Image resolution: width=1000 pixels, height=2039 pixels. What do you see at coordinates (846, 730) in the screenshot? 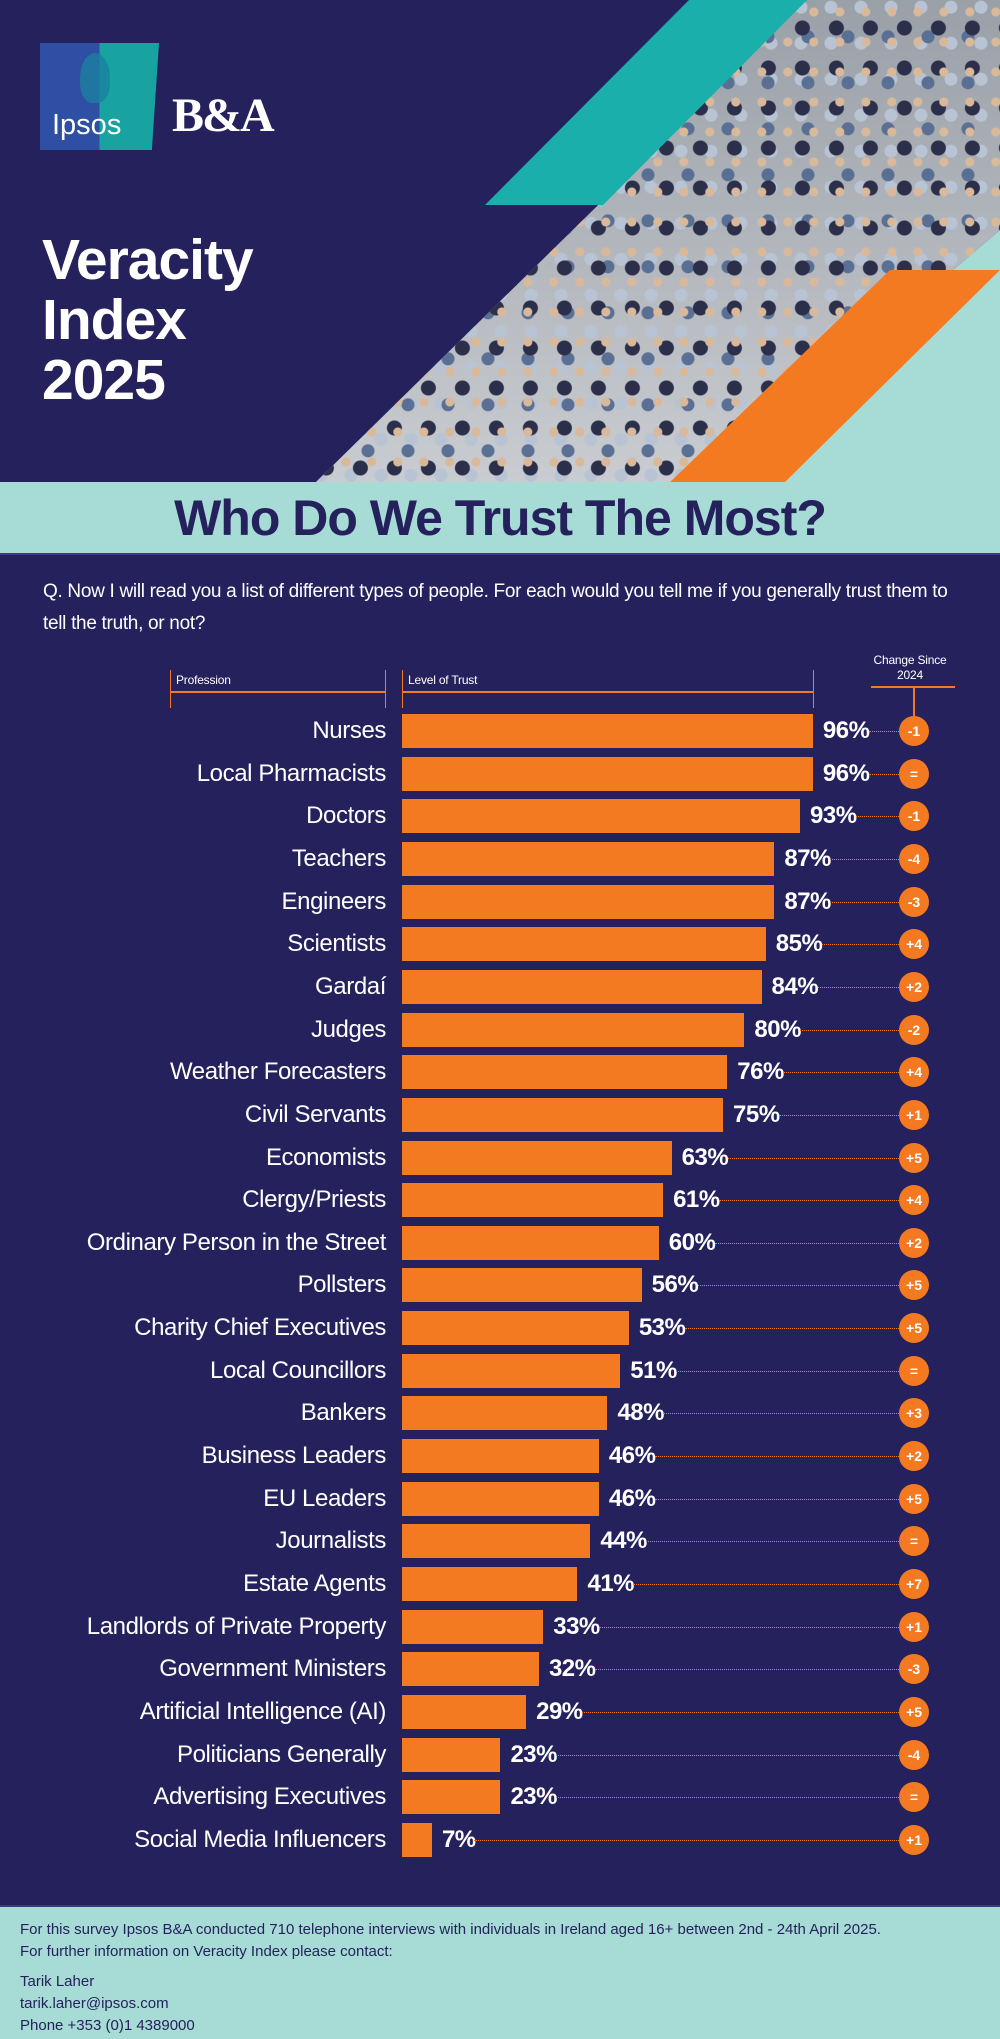
I see `value-label: 96%` at bounding box center [846, 730].